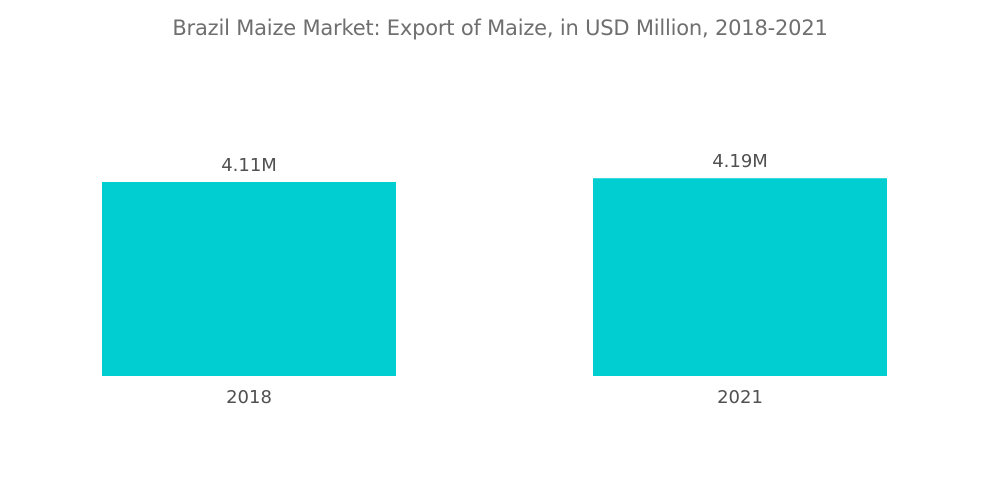 This screenshot has height=504, width=1000. What do you see at coordinates (740, 161) in the screenshot?
I see `data-label-2021: 4.19M` at bounding box center [740, 161].